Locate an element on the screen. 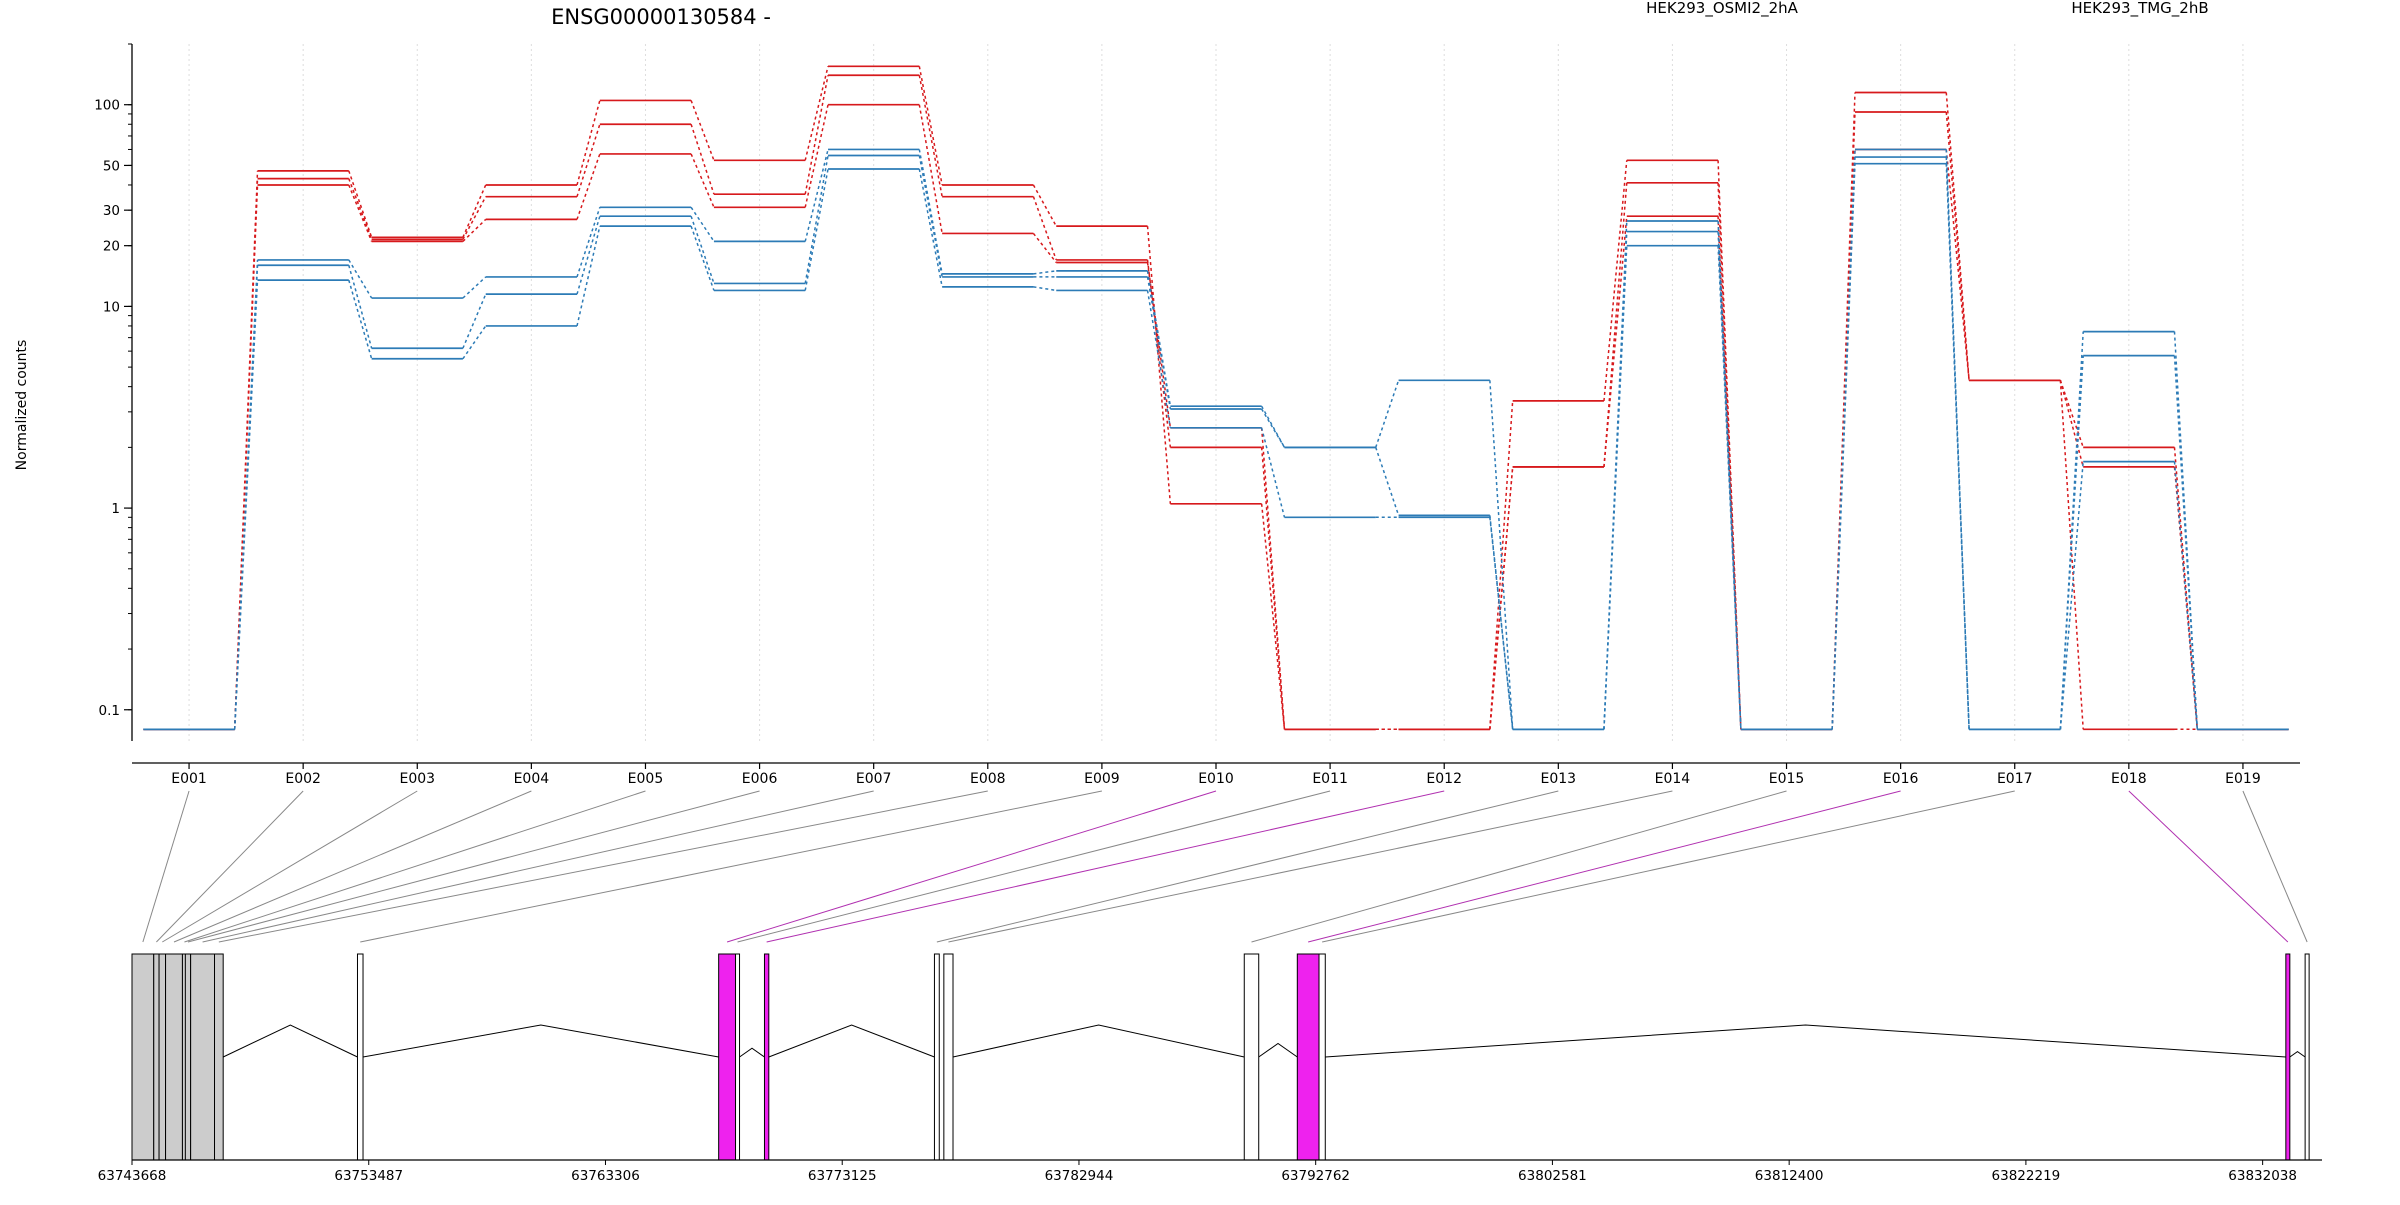 The width and height of the screenshot is (2400, 1205). x-tick-label-e018: E018 is located at coordinates (2129, 779).